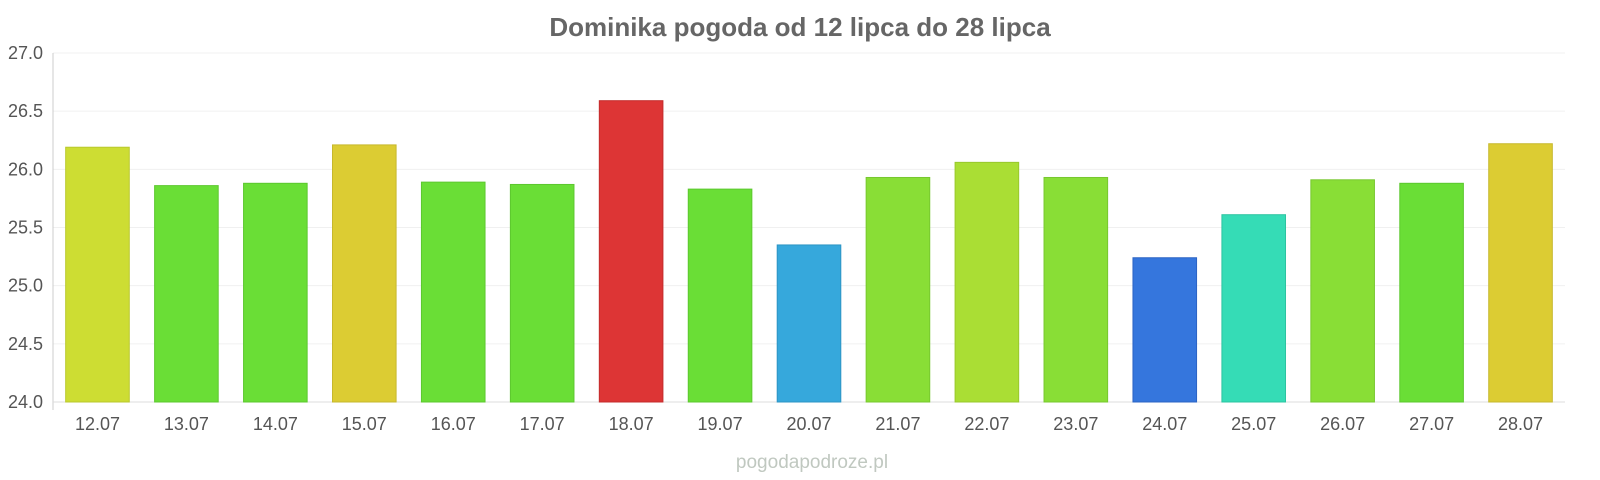 This screenshot has width=1600, height=480. I want to click on y-tick-label: 25.5, so click(25, 228).